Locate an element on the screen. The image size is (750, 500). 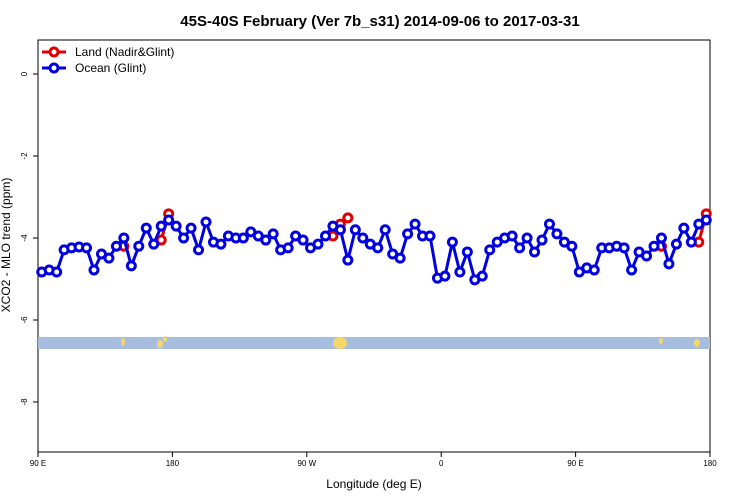
legend-label: Land (Nadir&Glint) is located at coordinates (124, 52).